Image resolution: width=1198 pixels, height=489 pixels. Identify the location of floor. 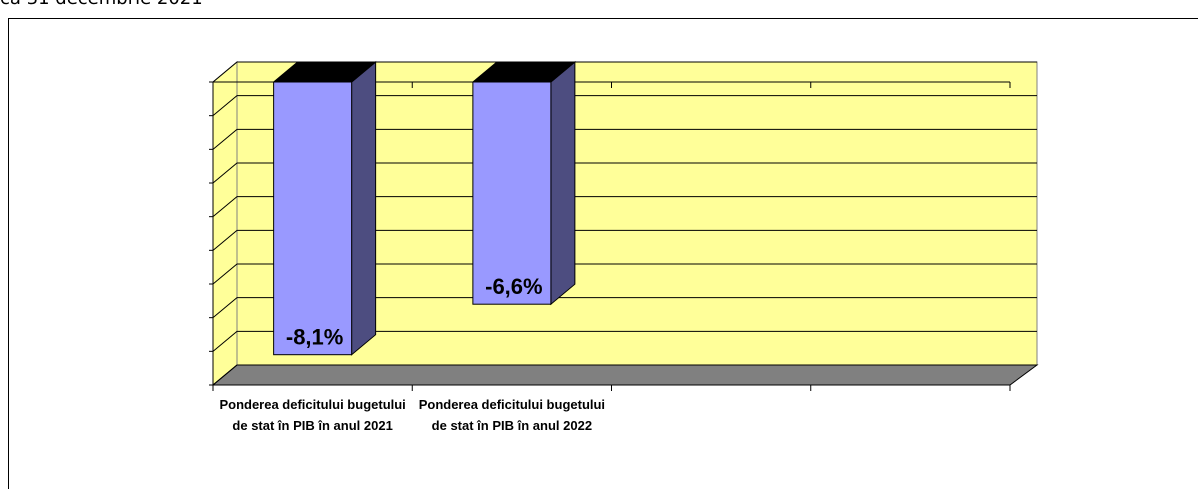
(625, 375).